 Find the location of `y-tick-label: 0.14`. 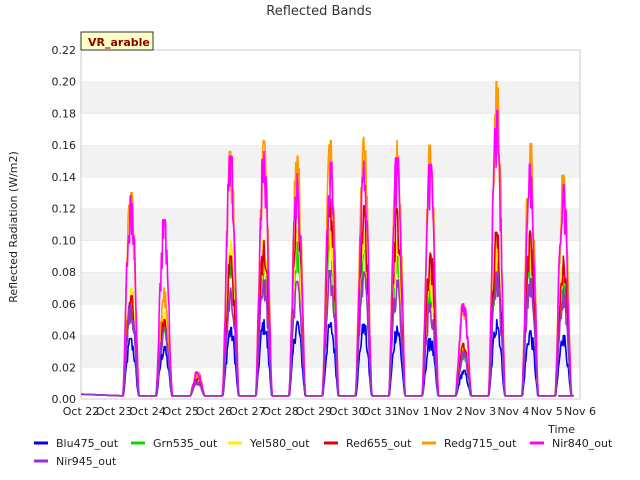

y-tick-label: 0.14 is located at coordinates (64, 177).